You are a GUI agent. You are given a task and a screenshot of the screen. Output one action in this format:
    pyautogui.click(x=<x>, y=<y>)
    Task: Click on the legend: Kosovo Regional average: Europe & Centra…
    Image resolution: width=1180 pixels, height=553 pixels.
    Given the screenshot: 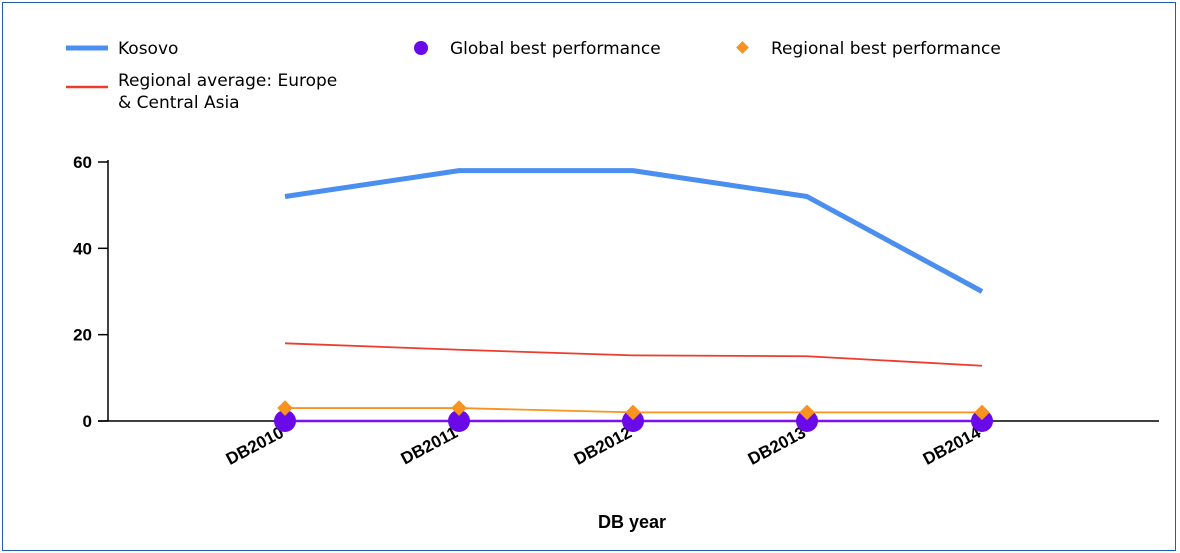 What is the action you would take?
    pyautogui.click(x=533, y=76)
    